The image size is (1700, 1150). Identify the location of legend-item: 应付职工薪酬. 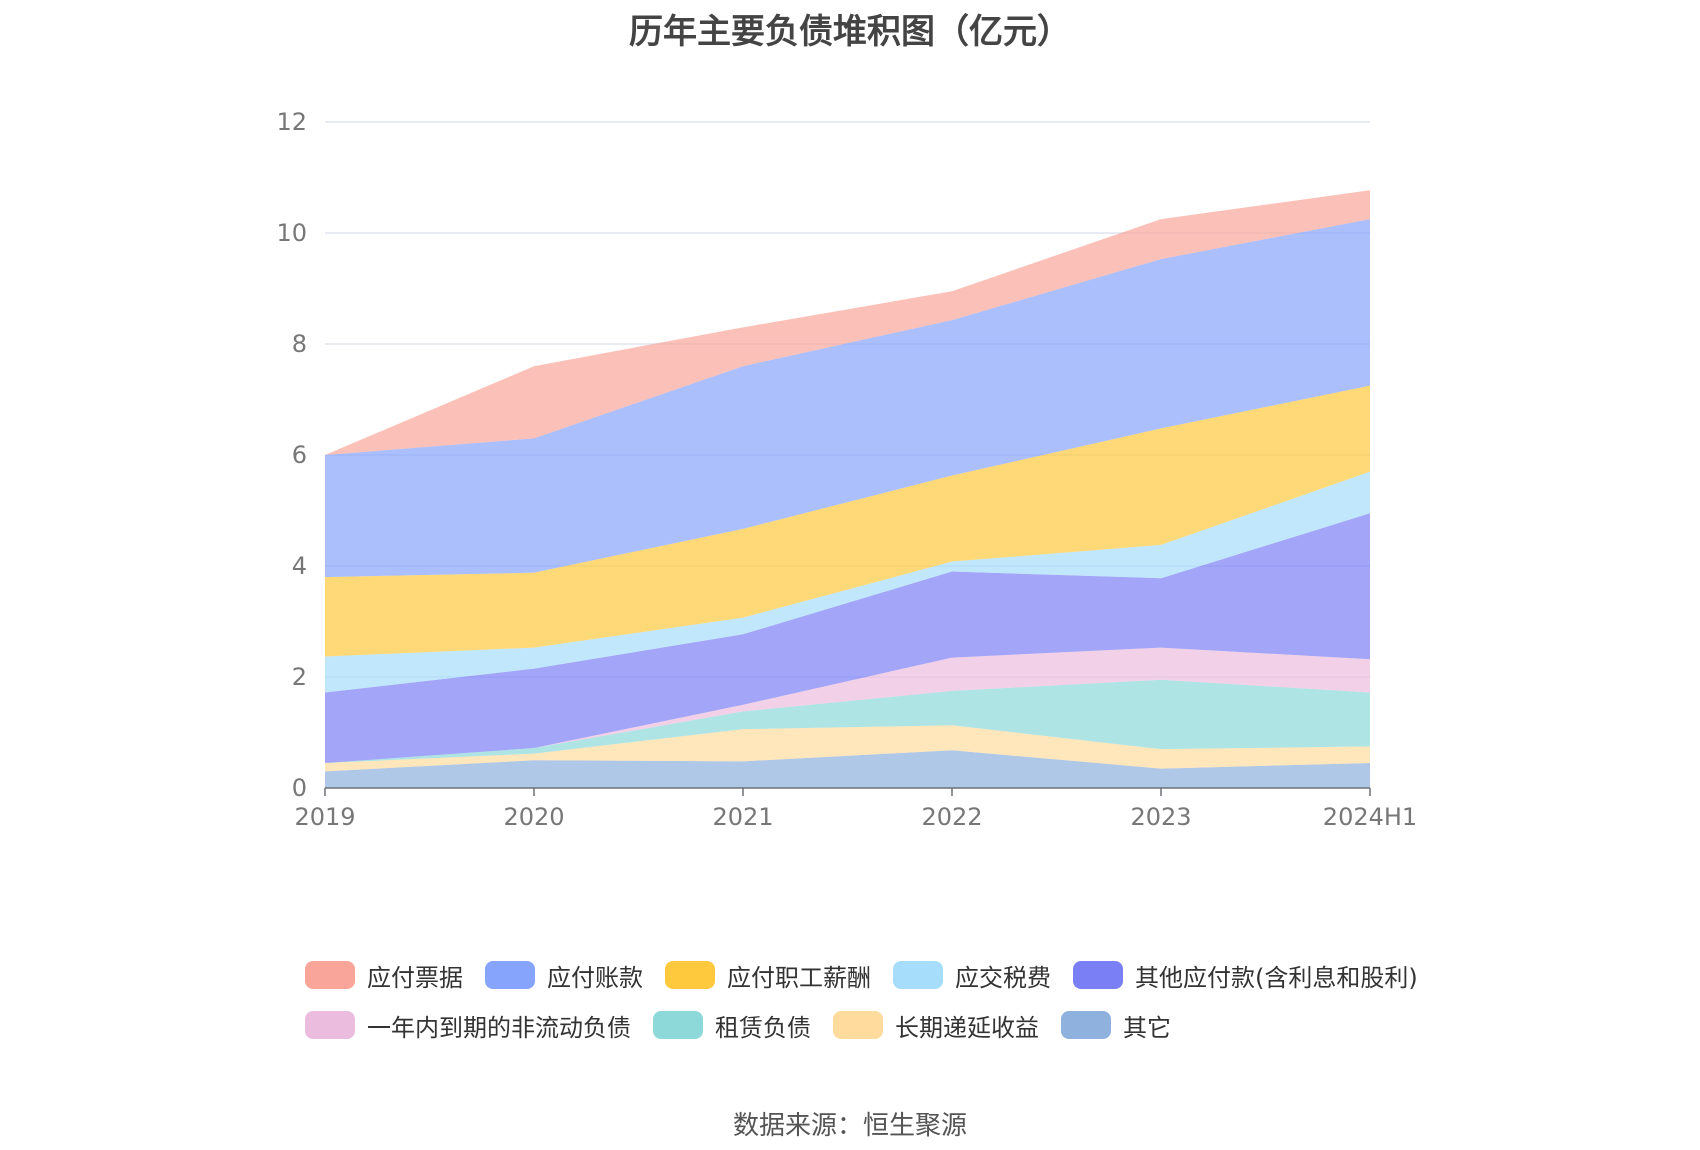
(768, 975).